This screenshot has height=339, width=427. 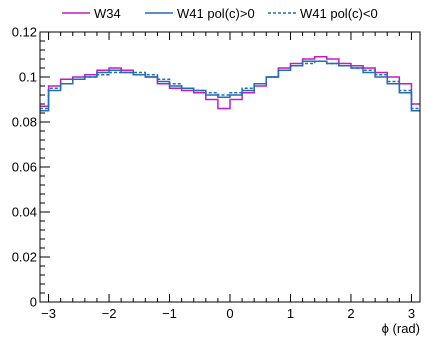 I want to click on x-tick-label: 1, so click(x=290, y=313).